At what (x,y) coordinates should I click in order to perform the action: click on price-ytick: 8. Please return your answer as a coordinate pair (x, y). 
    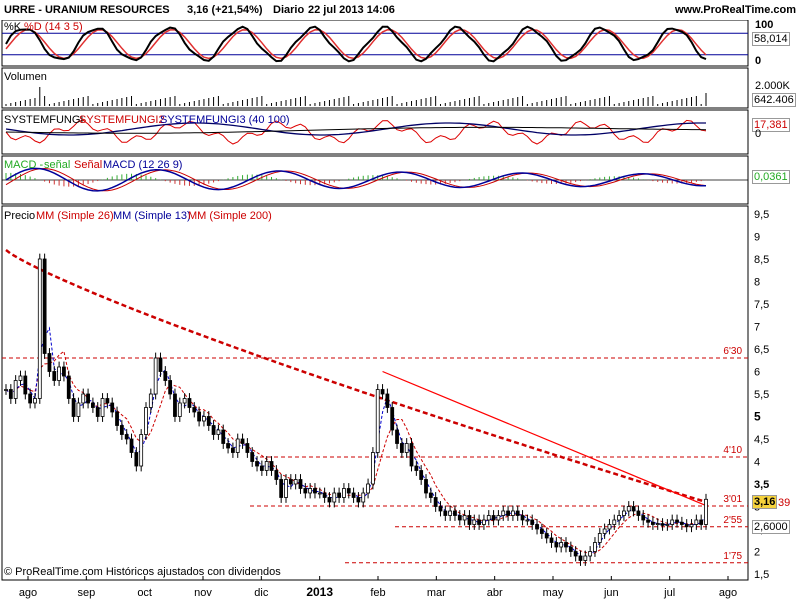
    Looking at the image, I should click on (757, 283).